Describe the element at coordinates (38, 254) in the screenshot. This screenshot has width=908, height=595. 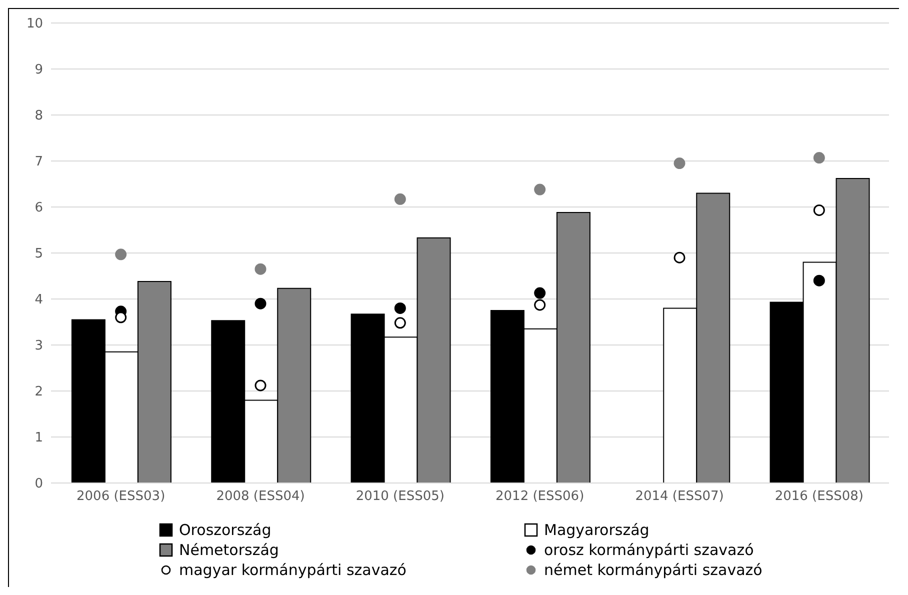
I see `y-tick-label: 5` at that location.